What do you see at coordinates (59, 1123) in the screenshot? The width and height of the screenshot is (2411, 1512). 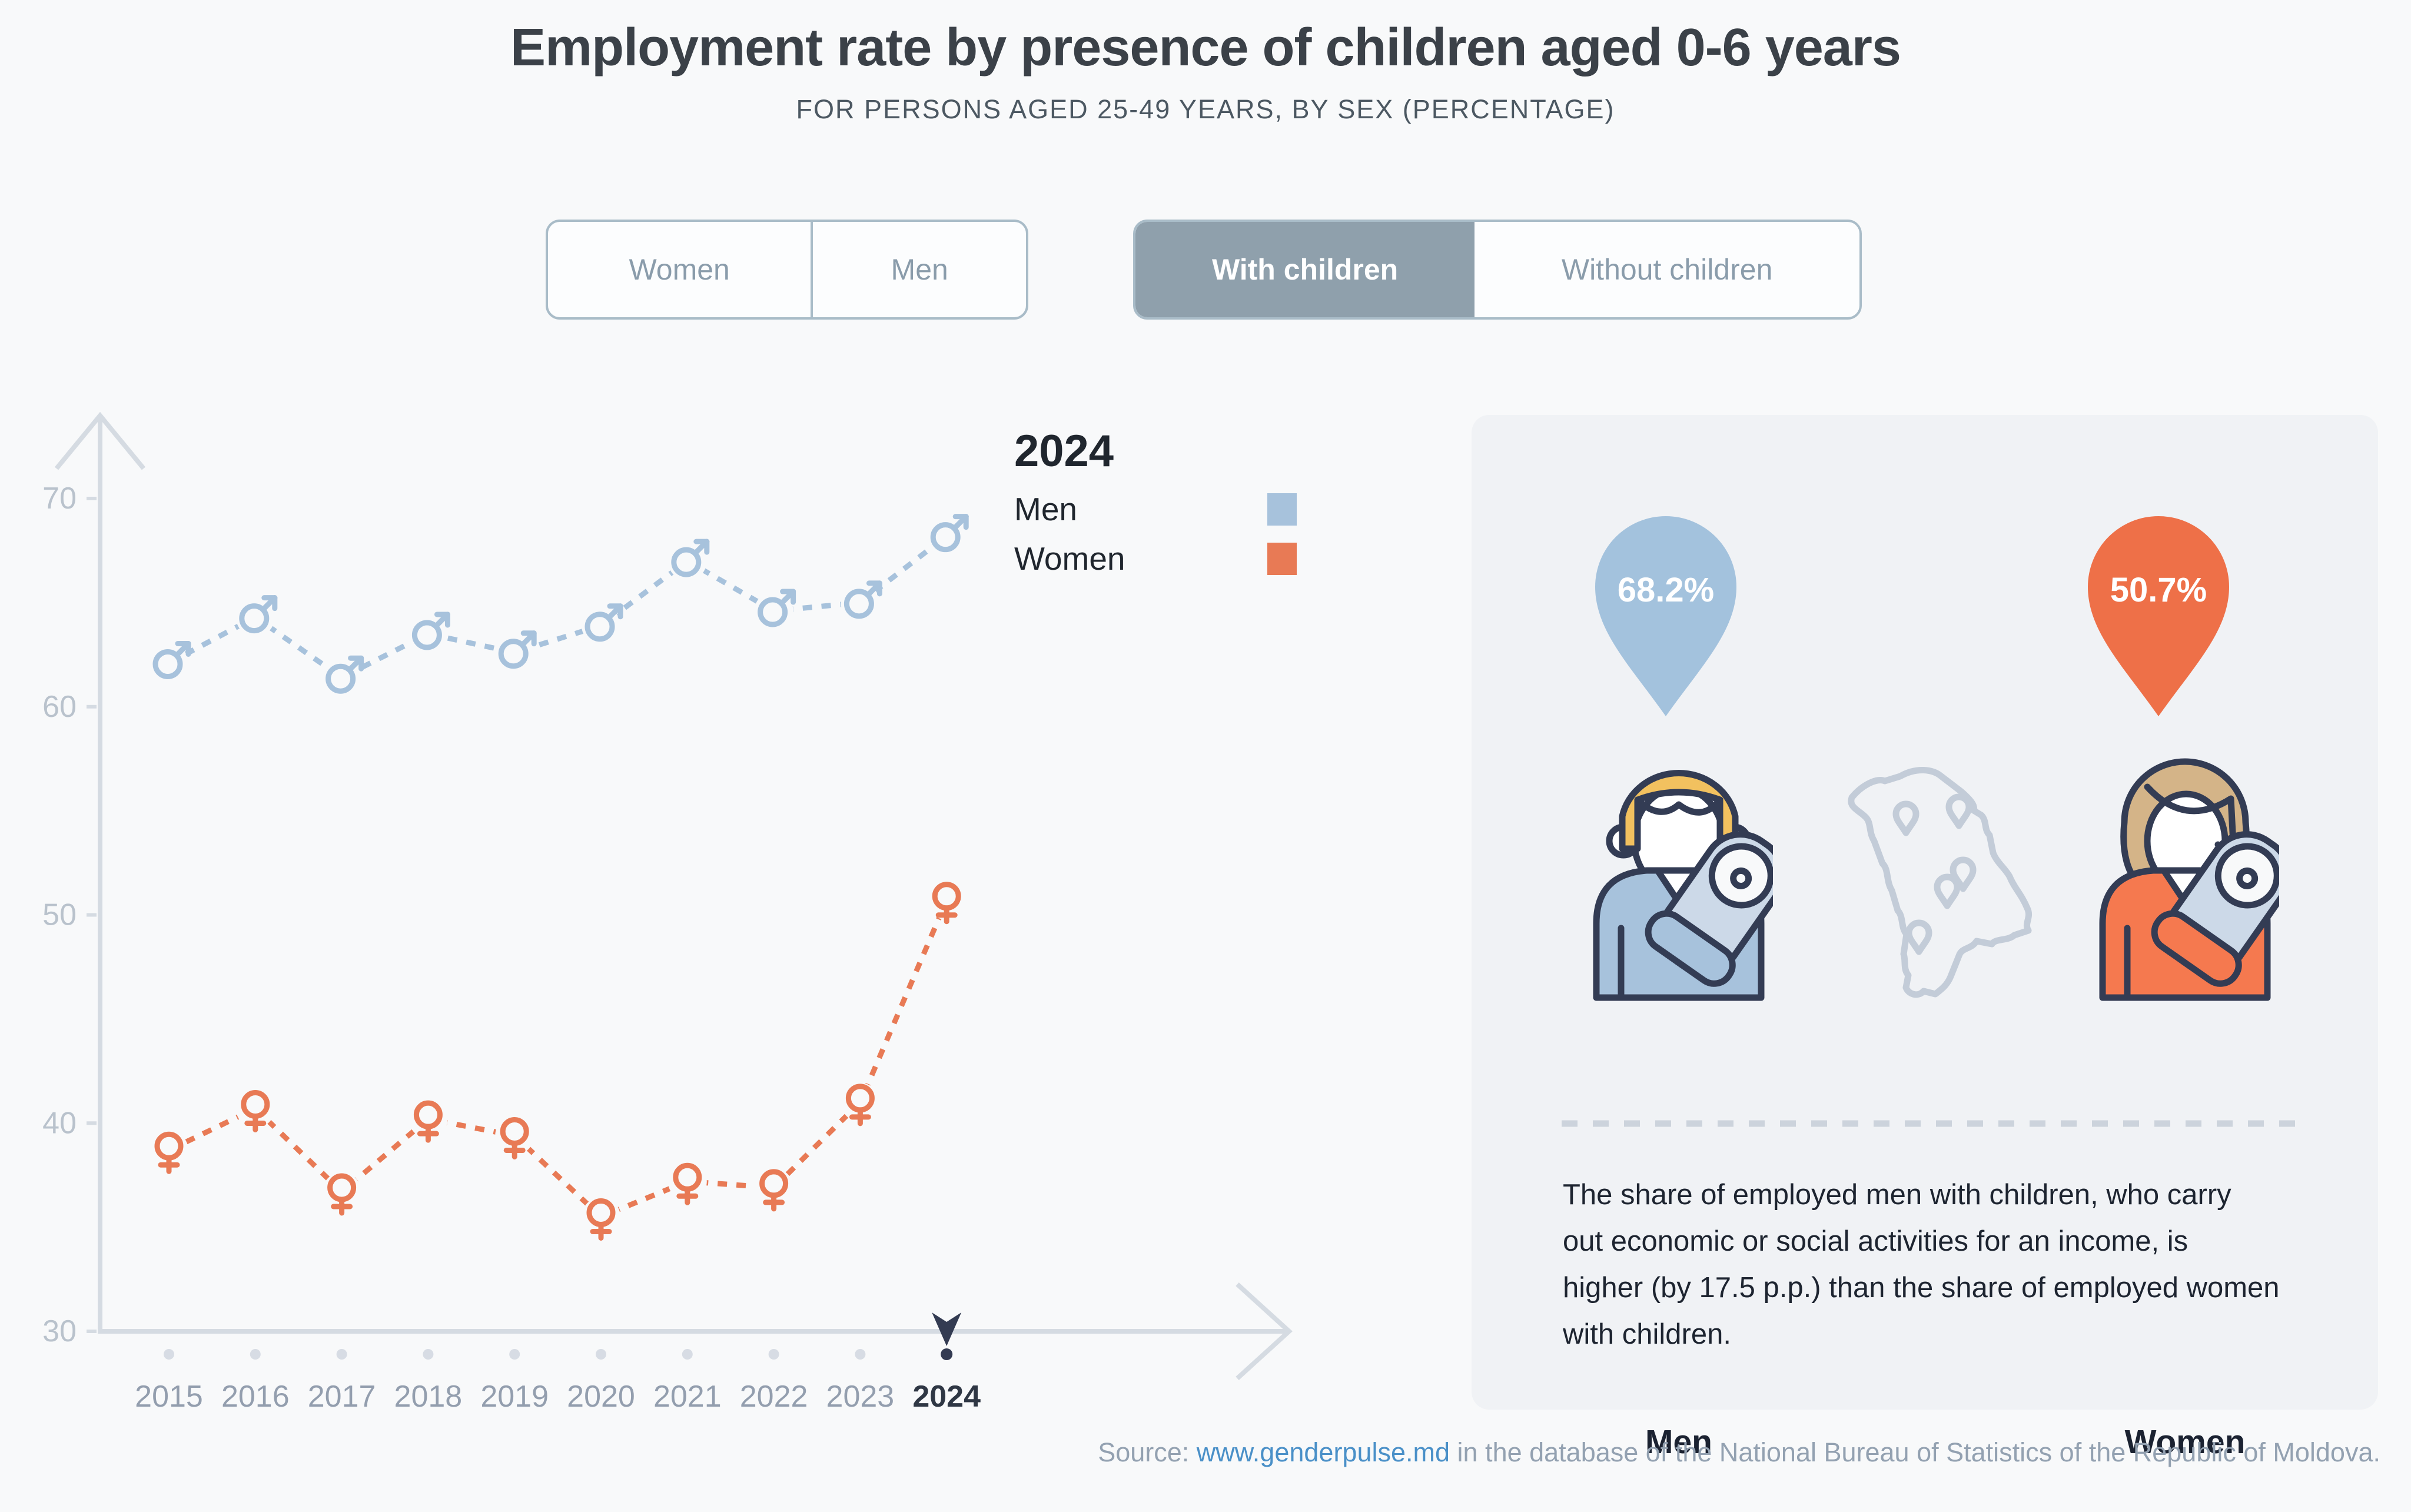 I see `y-tick-label: 40` at bounding box center [59, 1123].